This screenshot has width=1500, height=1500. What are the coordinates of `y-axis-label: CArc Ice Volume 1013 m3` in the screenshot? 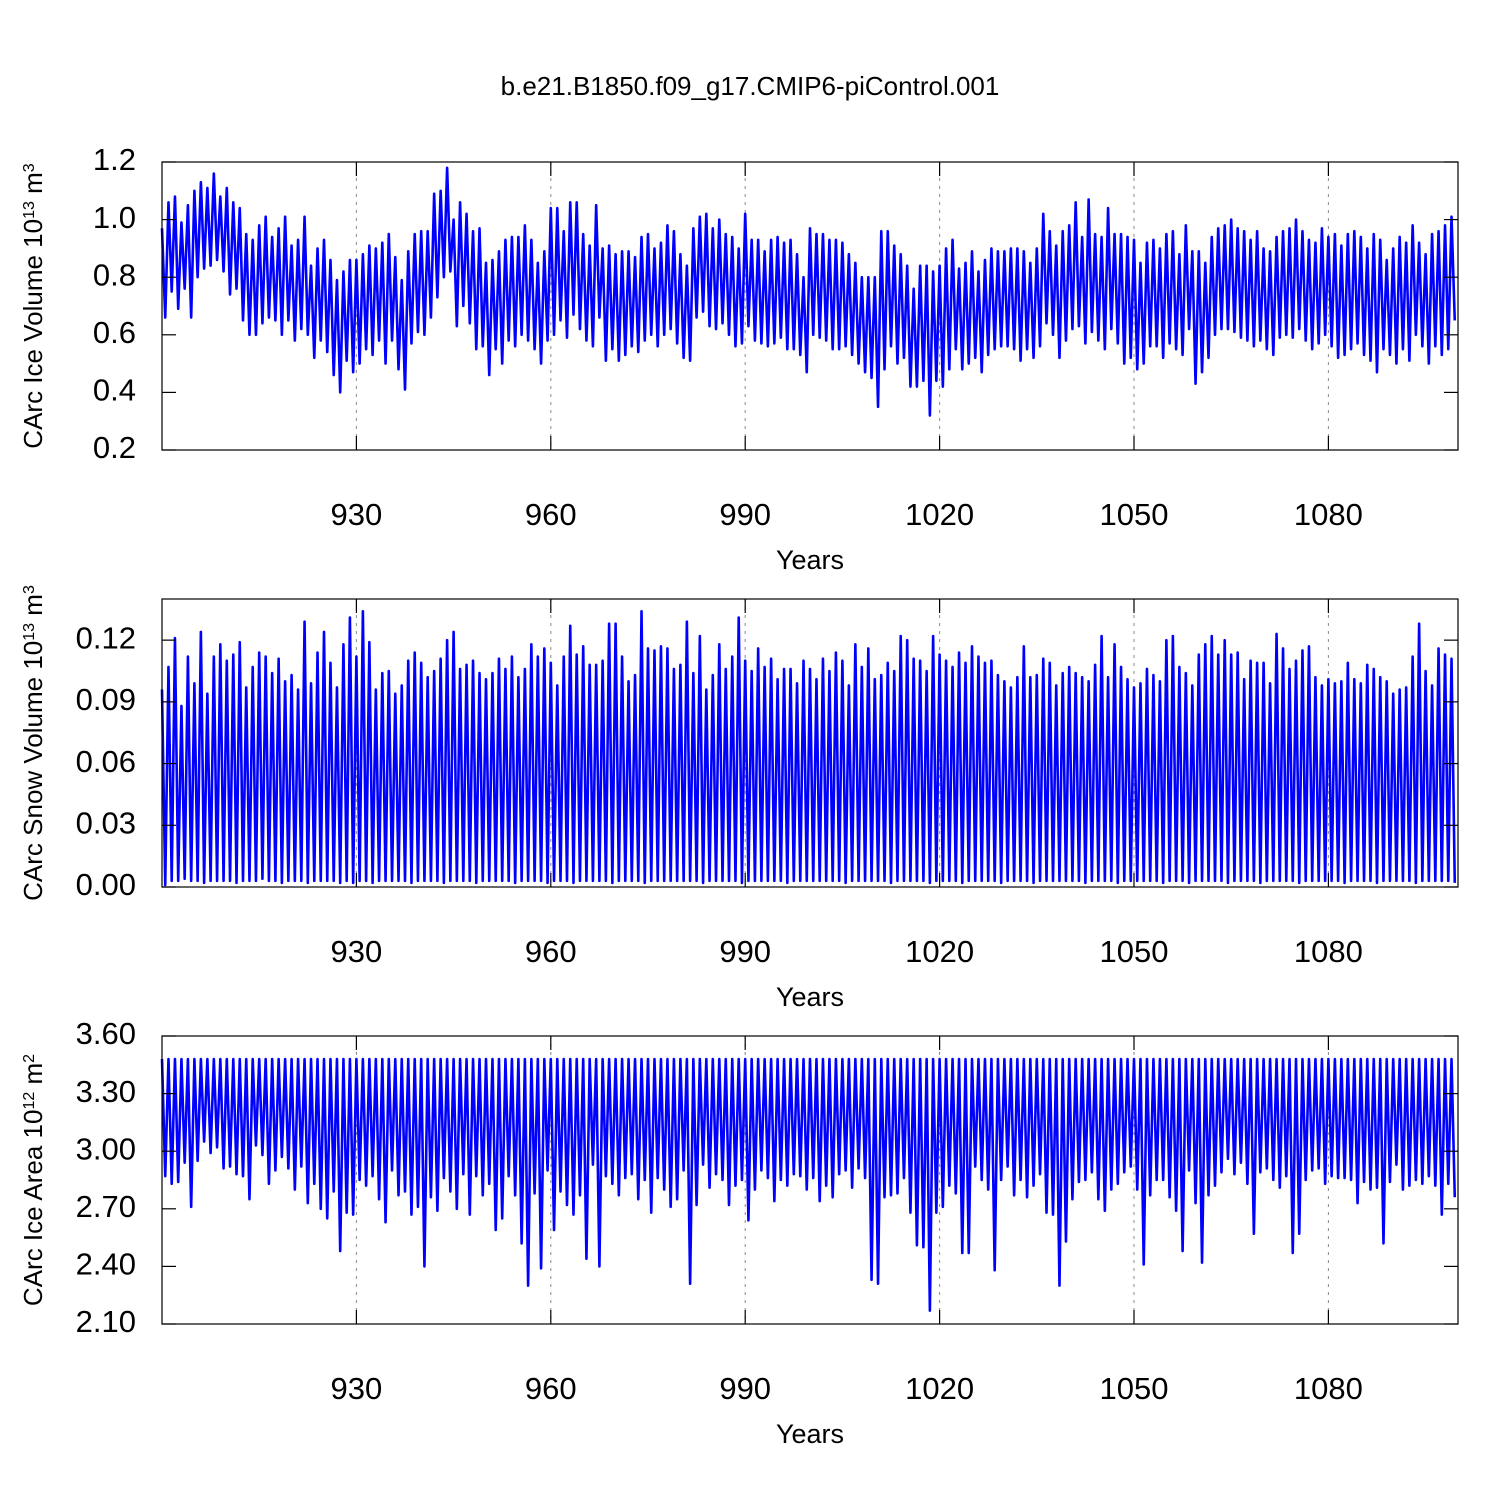 It's located at (33, 305).